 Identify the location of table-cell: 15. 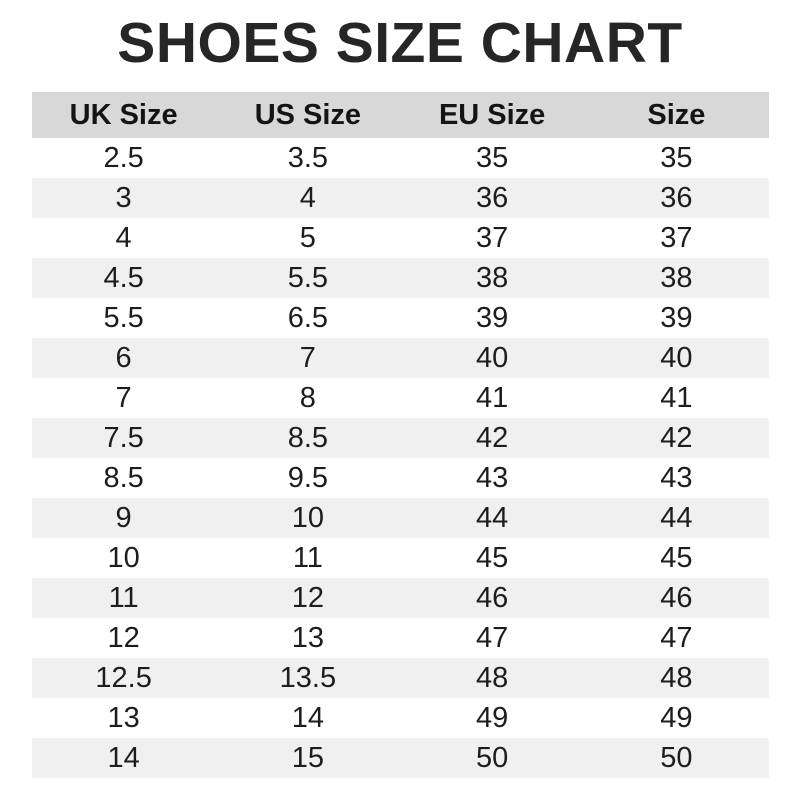
(307, 758).